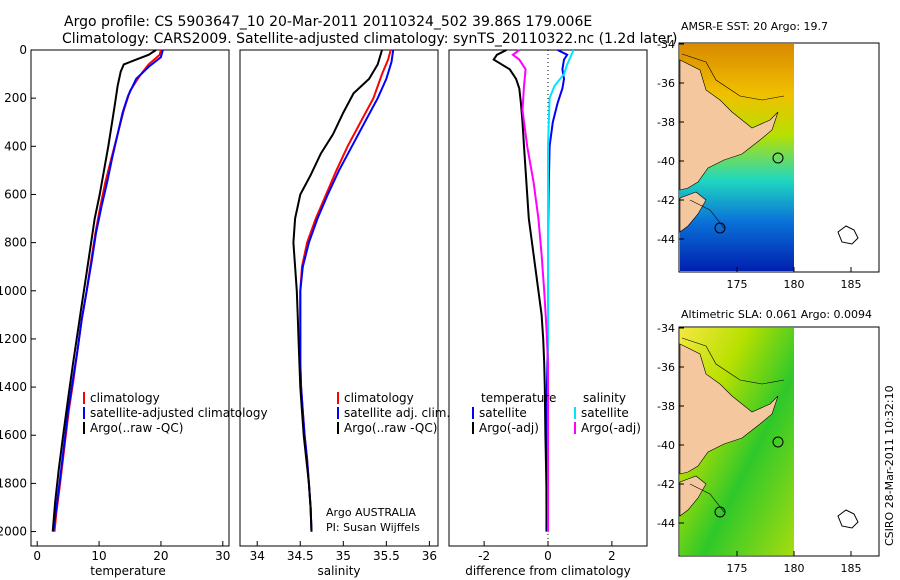  I want to click on salinity-series-group, so click(343, 290).